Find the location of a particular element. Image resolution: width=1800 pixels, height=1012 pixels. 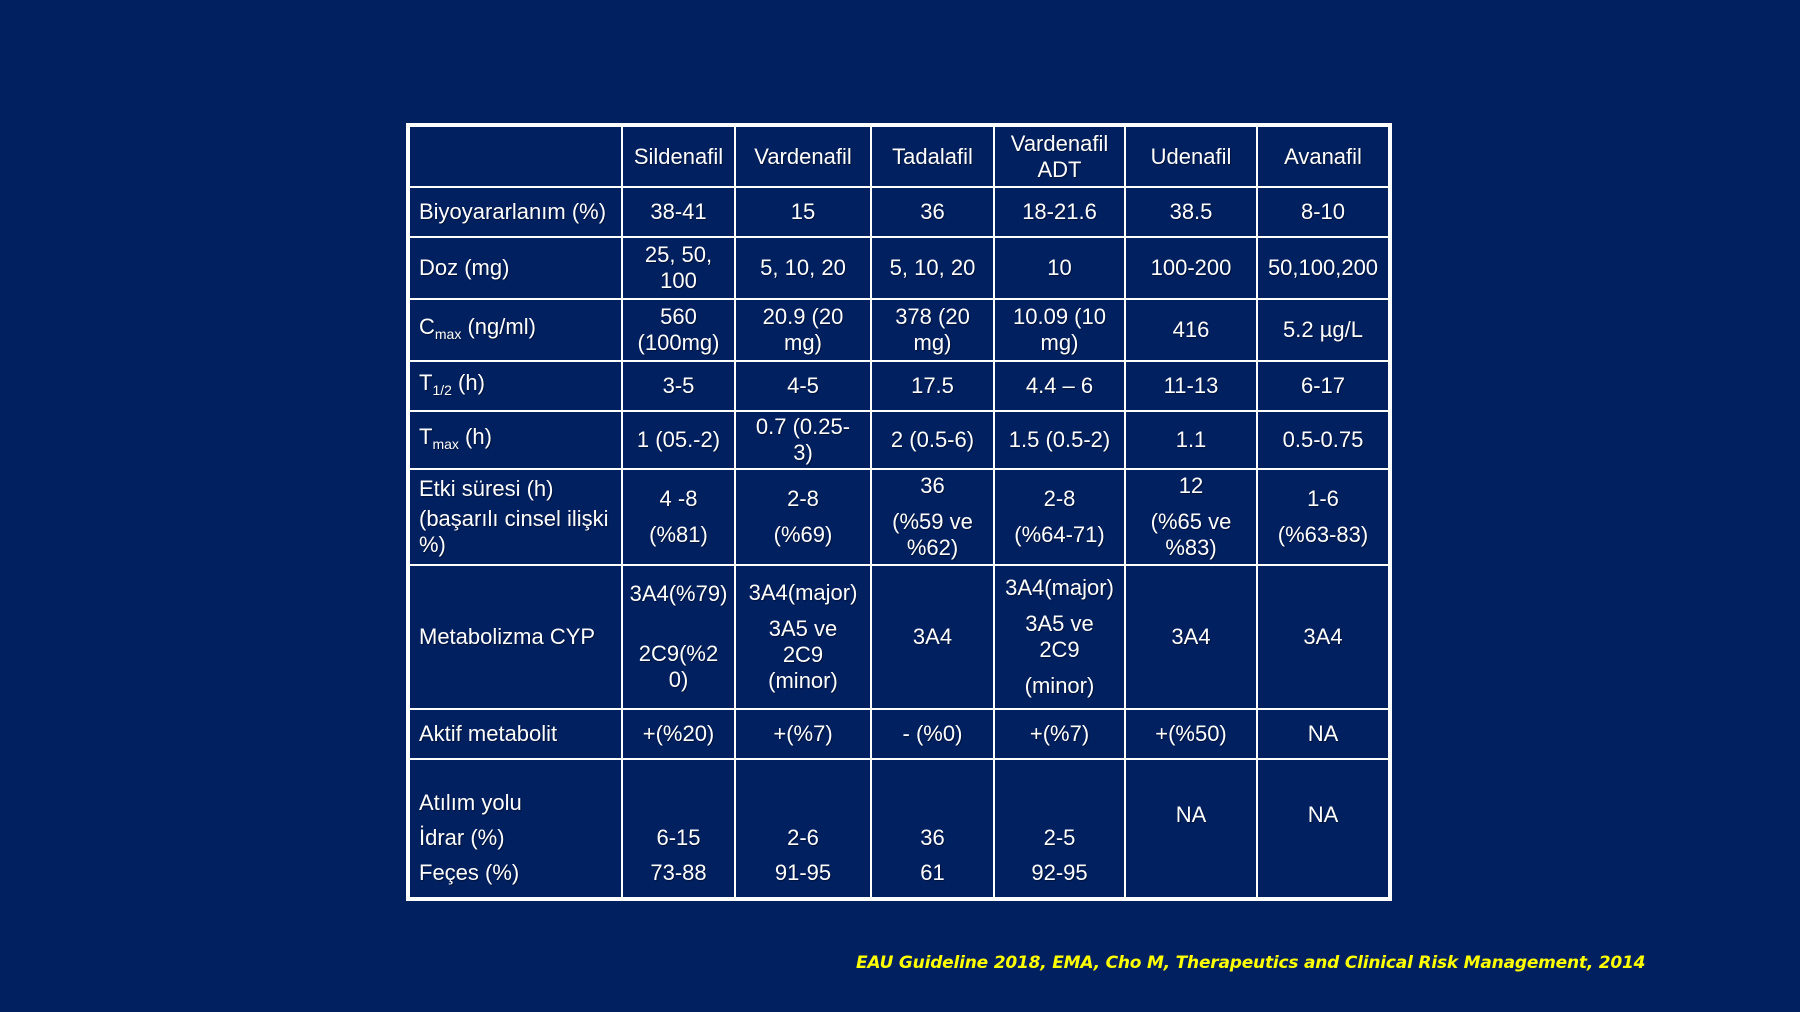

cmax-symbol: C is located at coordinates (427, 326).